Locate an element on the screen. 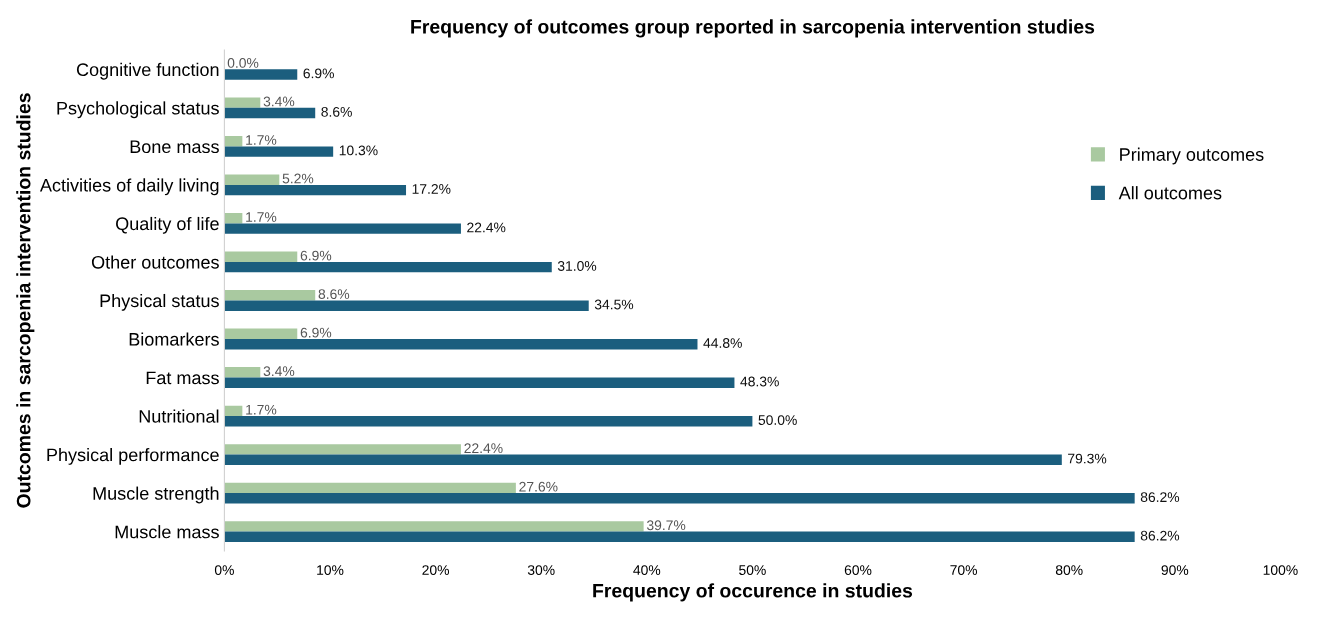 This screenshot has height=626, width=1320. data-label: 50.0% is located at coordinates (777, 420).